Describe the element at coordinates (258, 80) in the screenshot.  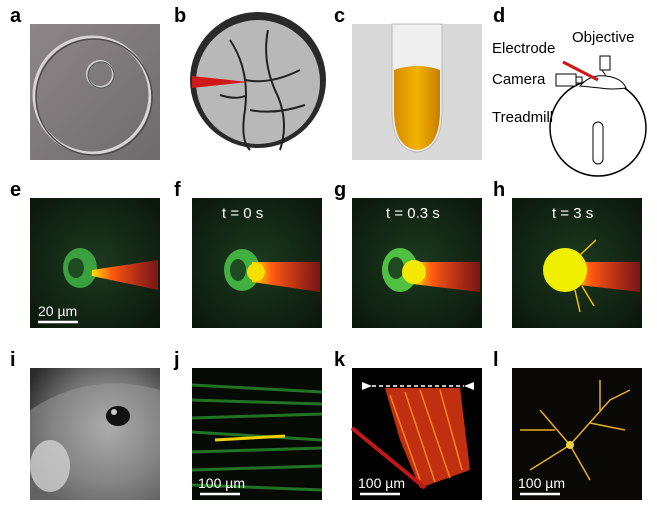
I see `panel-b: 1 mm` at that location.